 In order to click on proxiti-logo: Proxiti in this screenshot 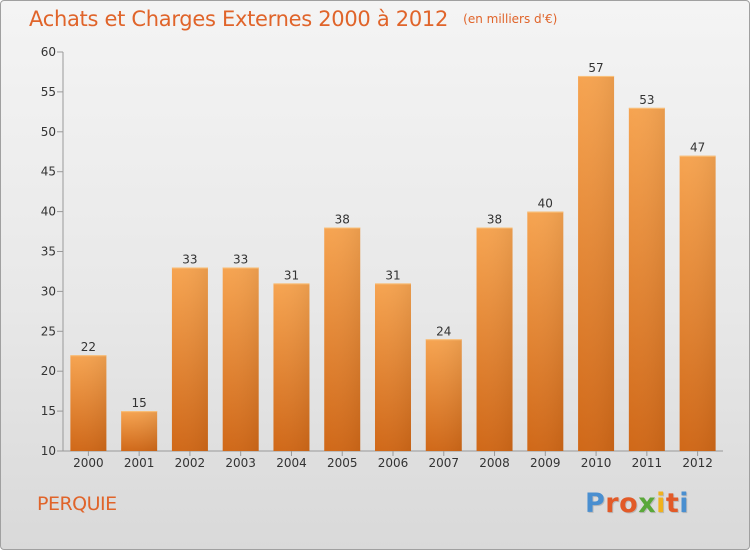, I will do `click(637, 503)`.